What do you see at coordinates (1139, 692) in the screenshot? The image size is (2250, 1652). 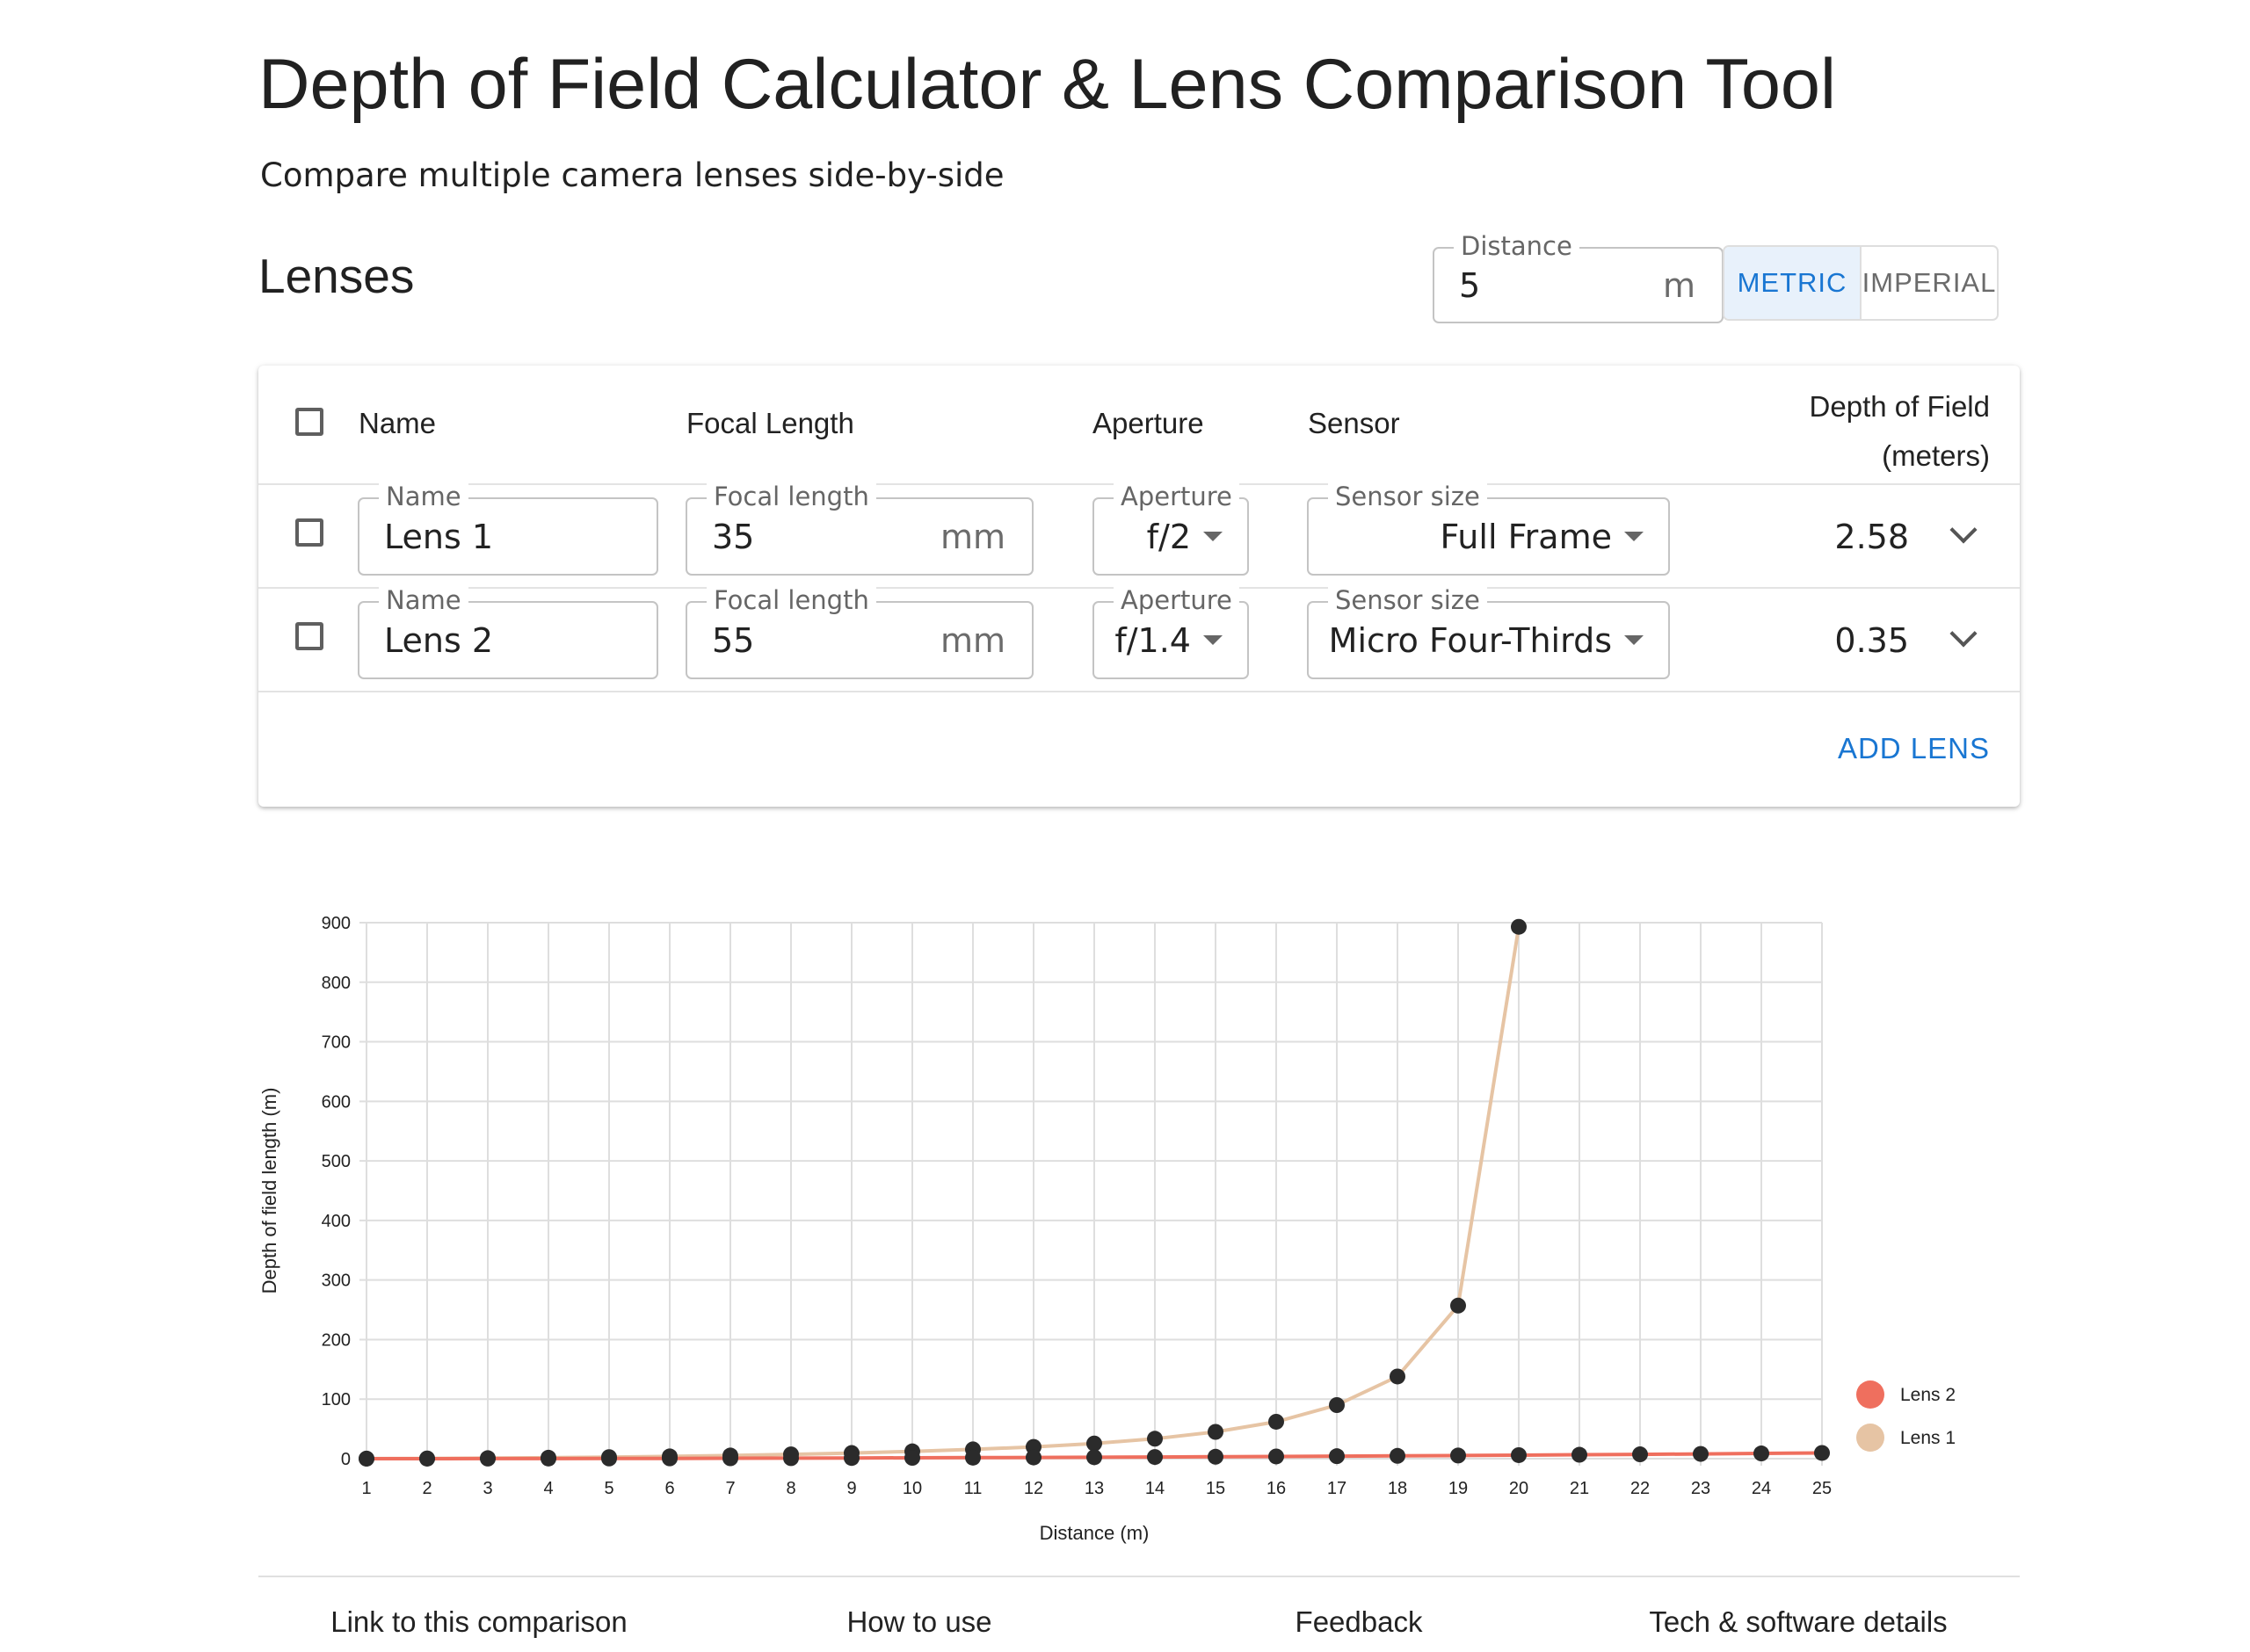 I see `row-divider` at bounding box center [1139, 692].